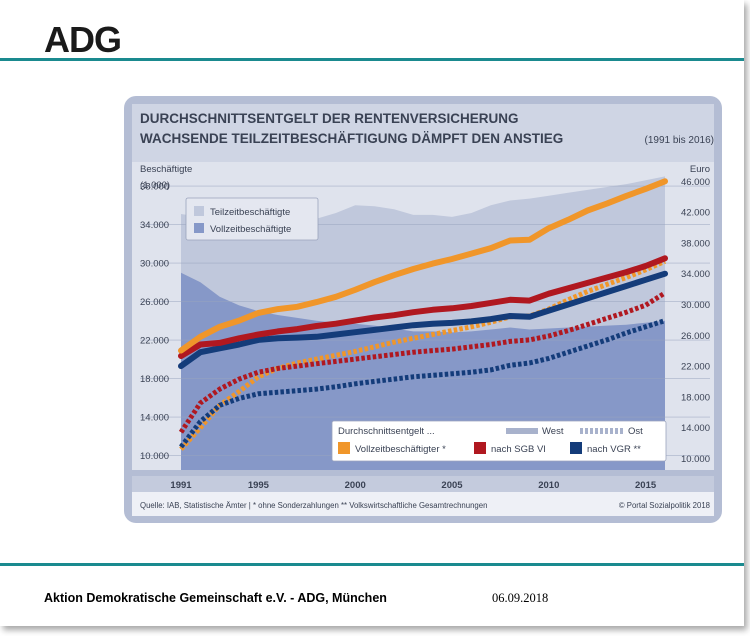 The height and width of the screenshot is (636, 750). I want to click on left-axis-unit: (1.000), so click(155, 185).